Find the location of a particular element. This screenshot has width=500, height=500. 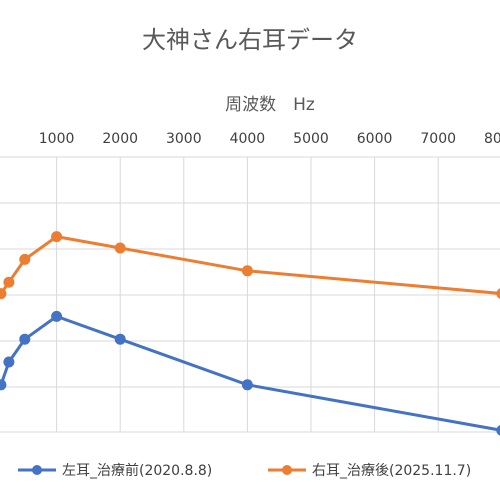

x-tick-label: 1000 is located at coordinates (57, 139).